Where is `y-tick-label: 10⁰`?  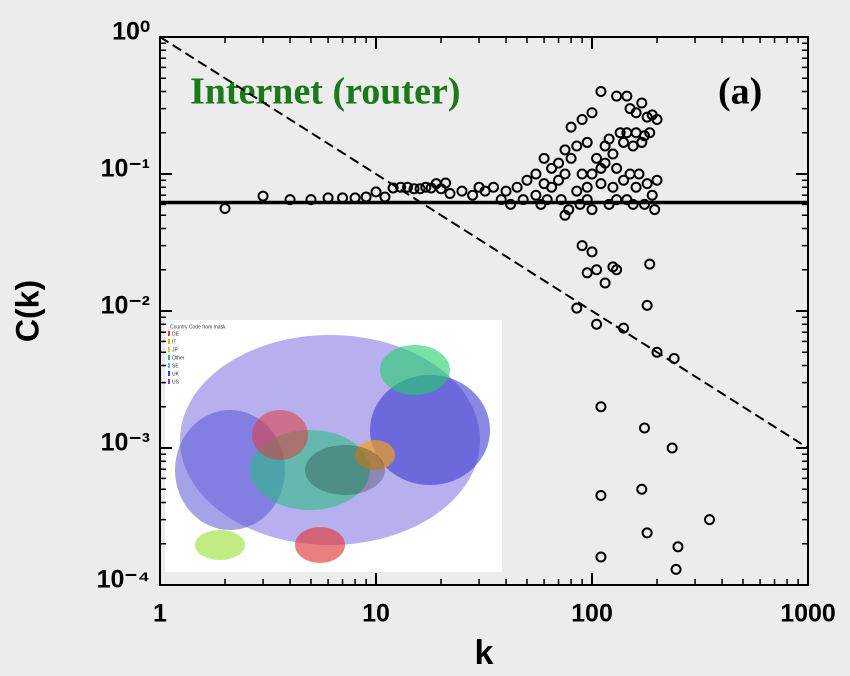
y-tick-label: 10⁰ is located at coordinates (131, 32).